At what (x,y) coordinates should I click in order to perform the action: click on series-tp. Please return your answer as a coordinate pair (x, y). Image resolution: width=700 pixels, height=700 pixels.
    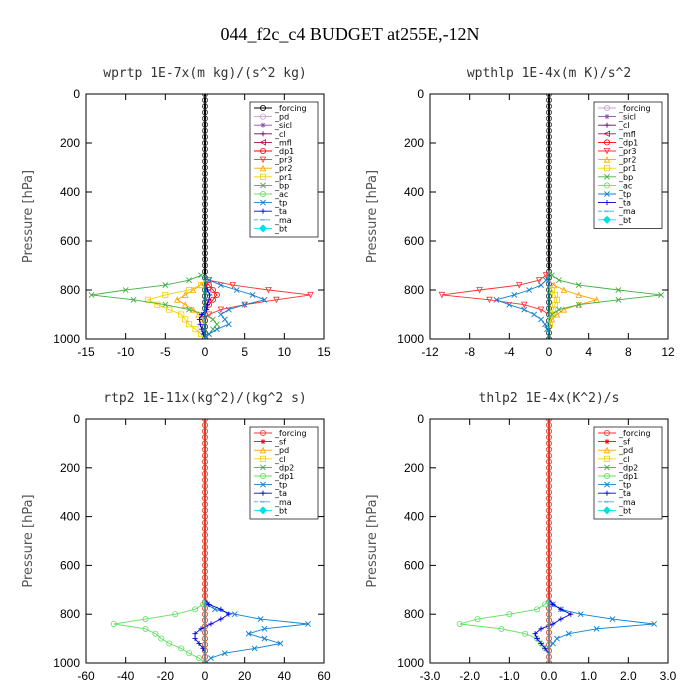
    Looking at the image, I should click on (603, 631).